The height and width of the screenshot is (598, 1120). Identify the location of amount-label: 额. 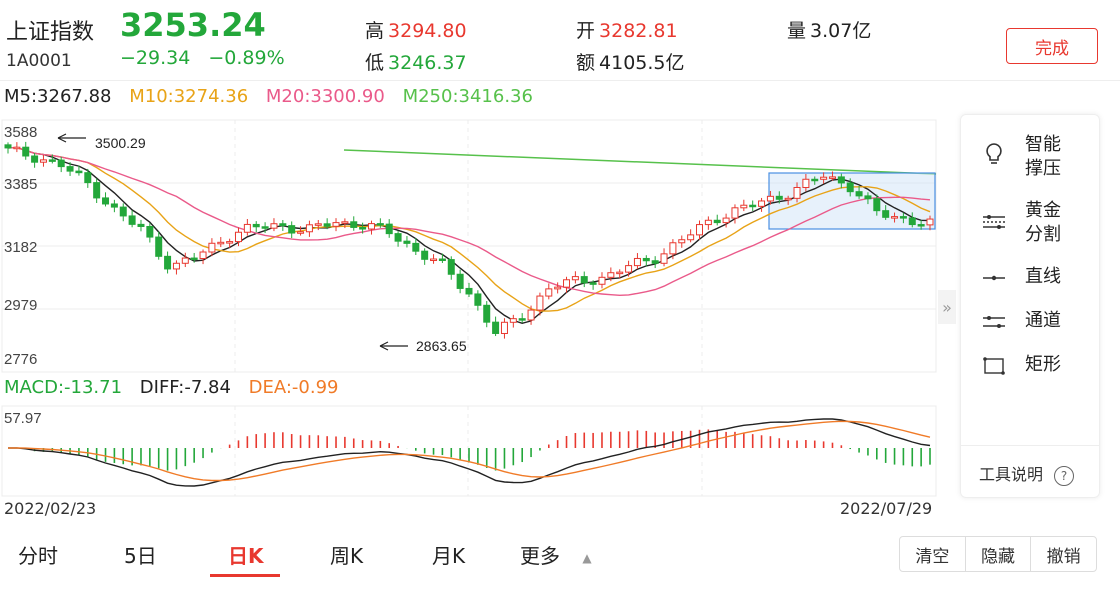
(586, 63).